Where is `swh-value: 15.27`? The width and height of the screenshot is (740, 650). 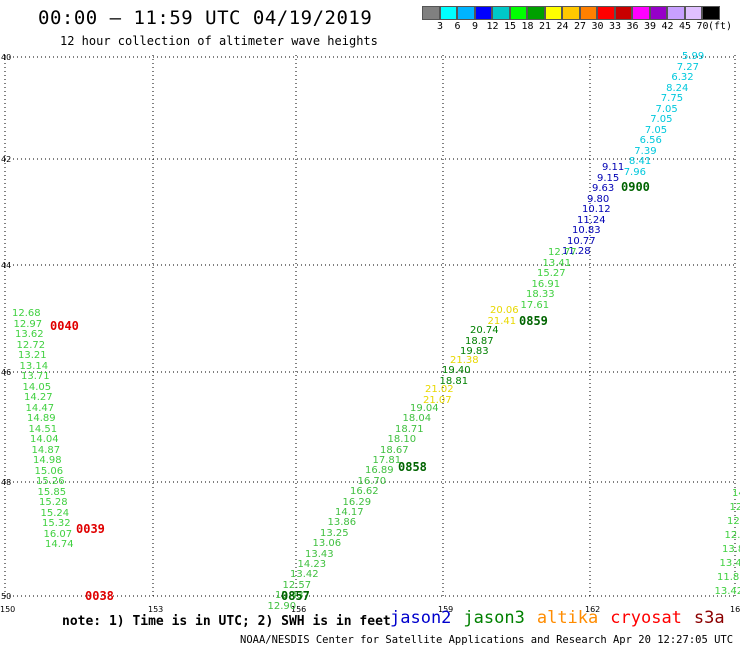 swh-value: 15.27 is located at coordinates (551, 273).